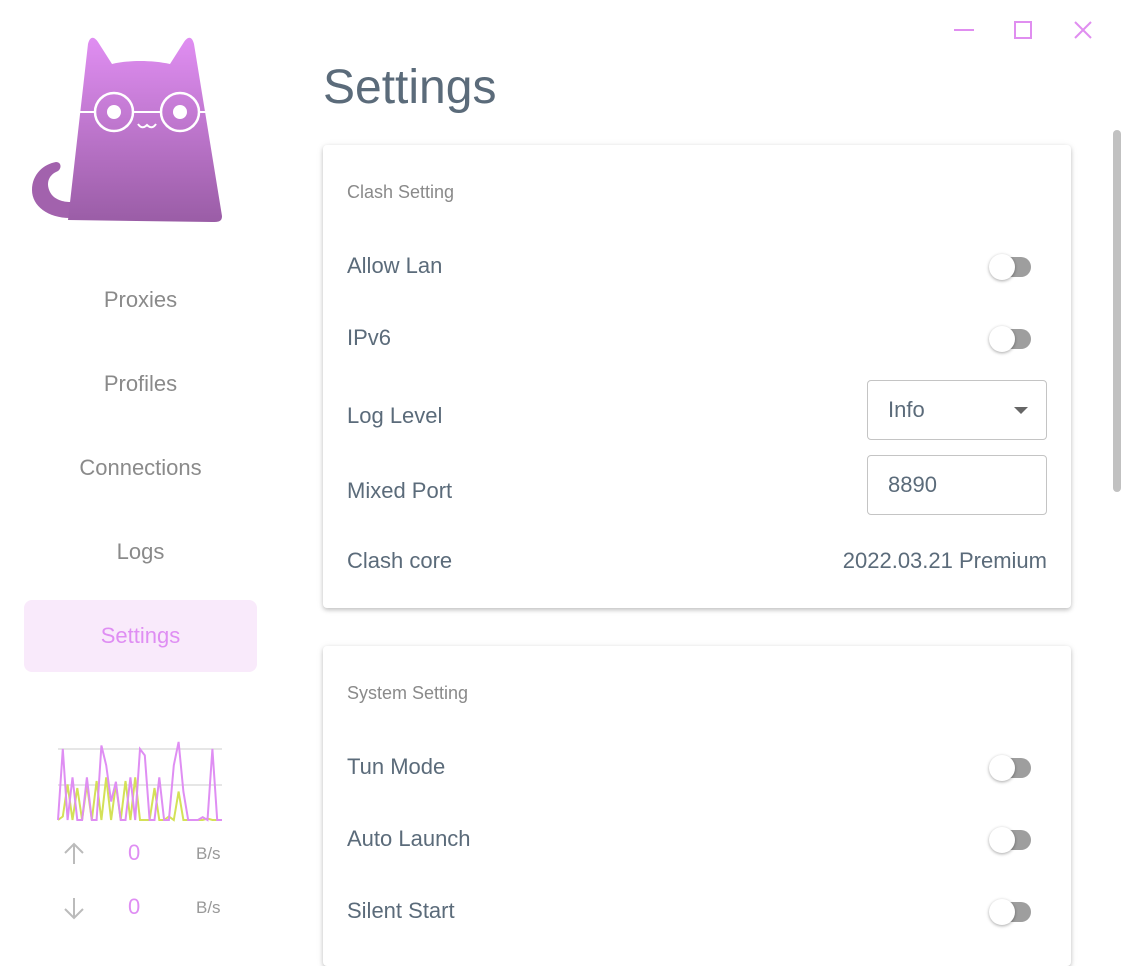 The height and width of the screenshot is (966, 1124). What do you see at coordinates (1023, 30) in the screenshot?
I see `maximize-icon` at bounding box center [1023, 30].